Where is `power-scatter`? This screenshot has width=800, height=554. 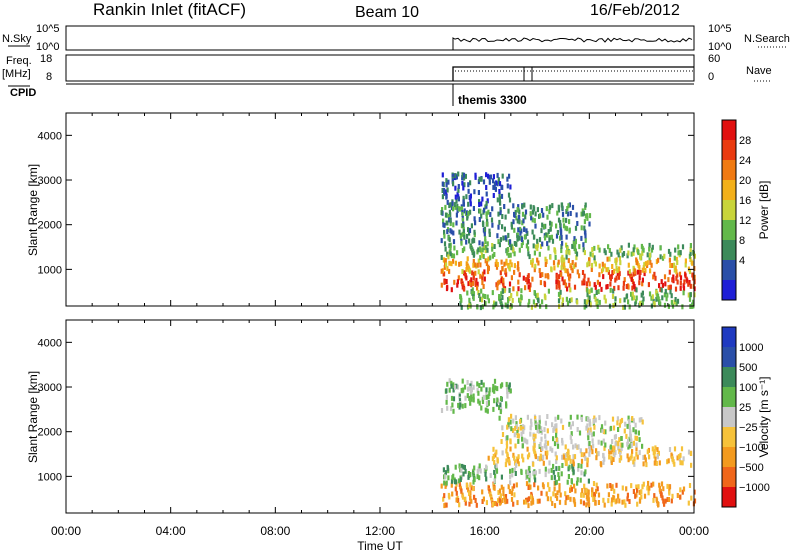
power-scatter is located at coordinates (568, 241).